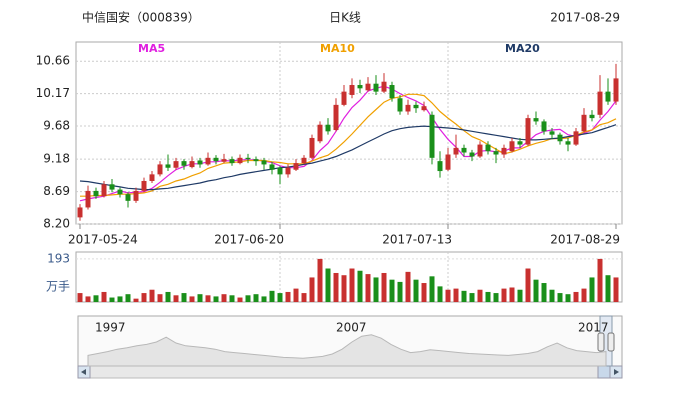  Describe the element at coordinates (56, 224) in the screenshot. I see `y-tick-label: 8.20` at that location.